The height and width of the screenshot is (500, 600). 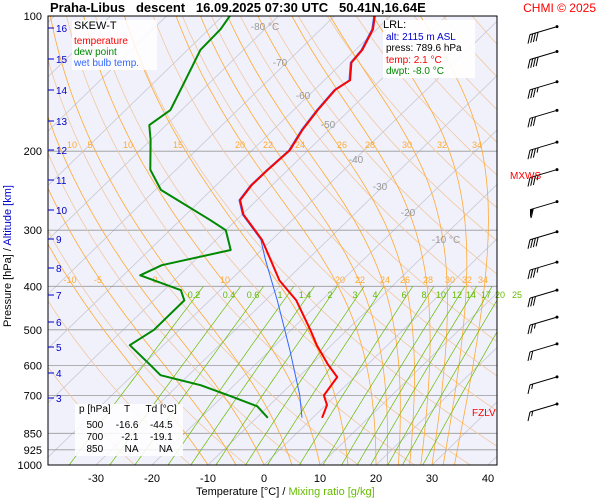 What do you see at coordinates (411, 112) in the screenshot?
I see `dry-adiabat` at bounding box center [411, 112].